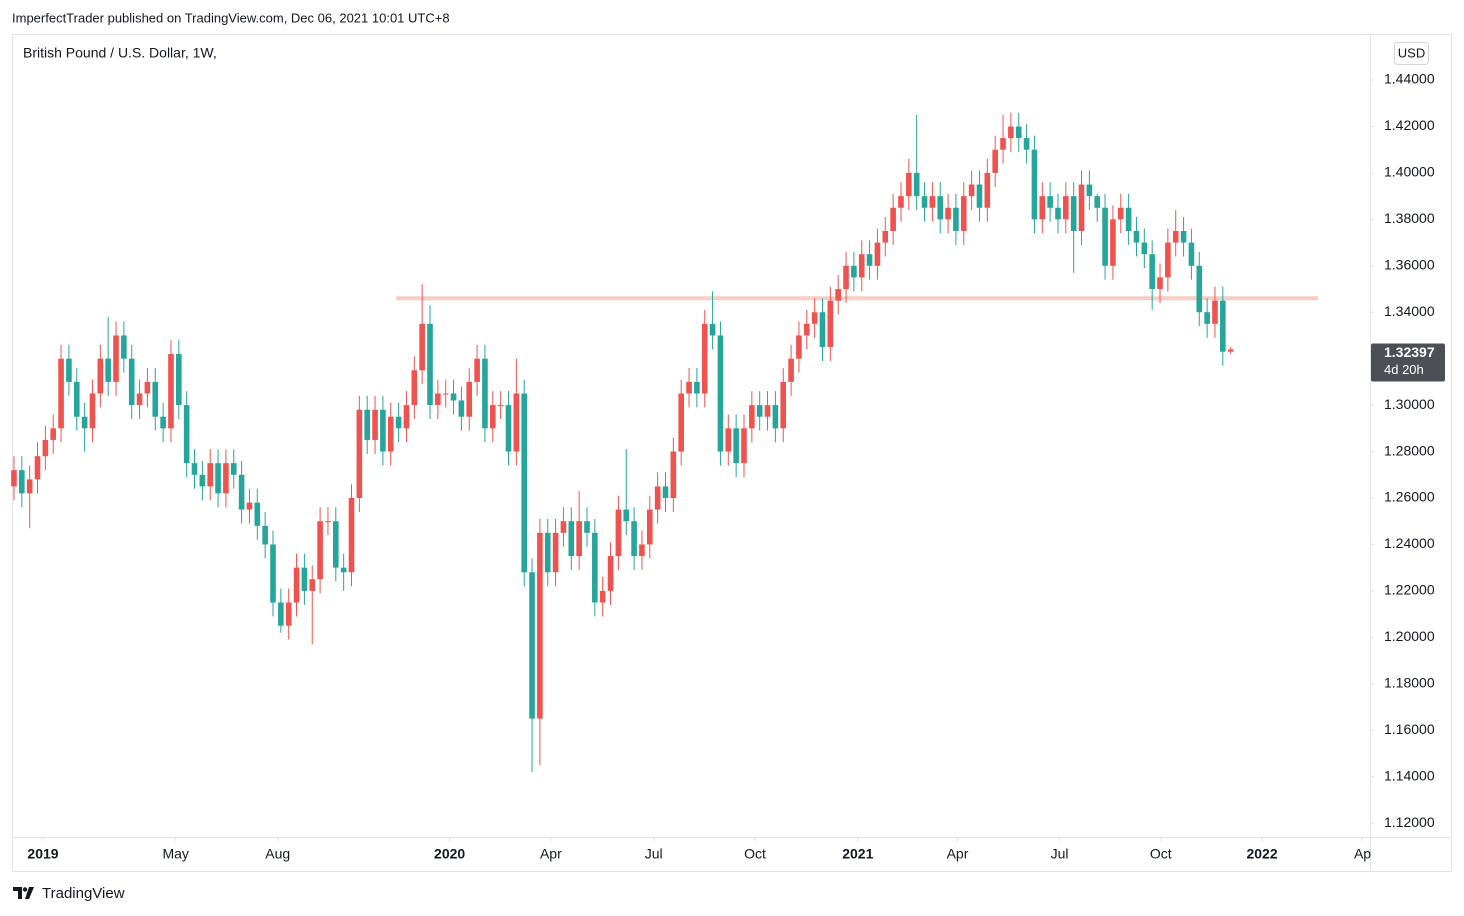  I want to click on x-tick-label: 2020, so click(449, 854).